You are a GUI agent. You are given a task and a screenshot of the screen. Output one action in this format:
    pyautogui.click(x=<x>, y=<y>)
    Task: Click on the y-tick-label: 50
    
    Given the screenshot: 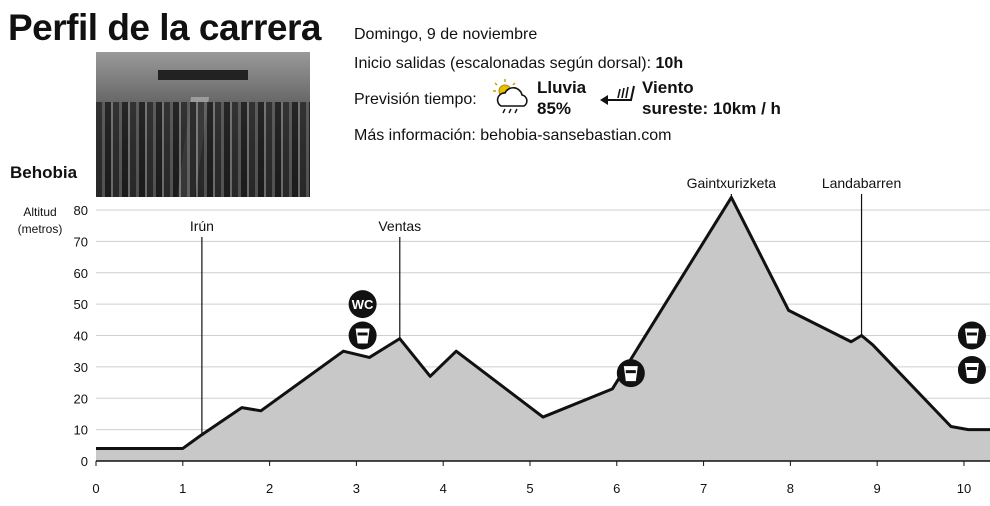 What is the action you would take?
    pyautogui.click(x=81, y=304)
    